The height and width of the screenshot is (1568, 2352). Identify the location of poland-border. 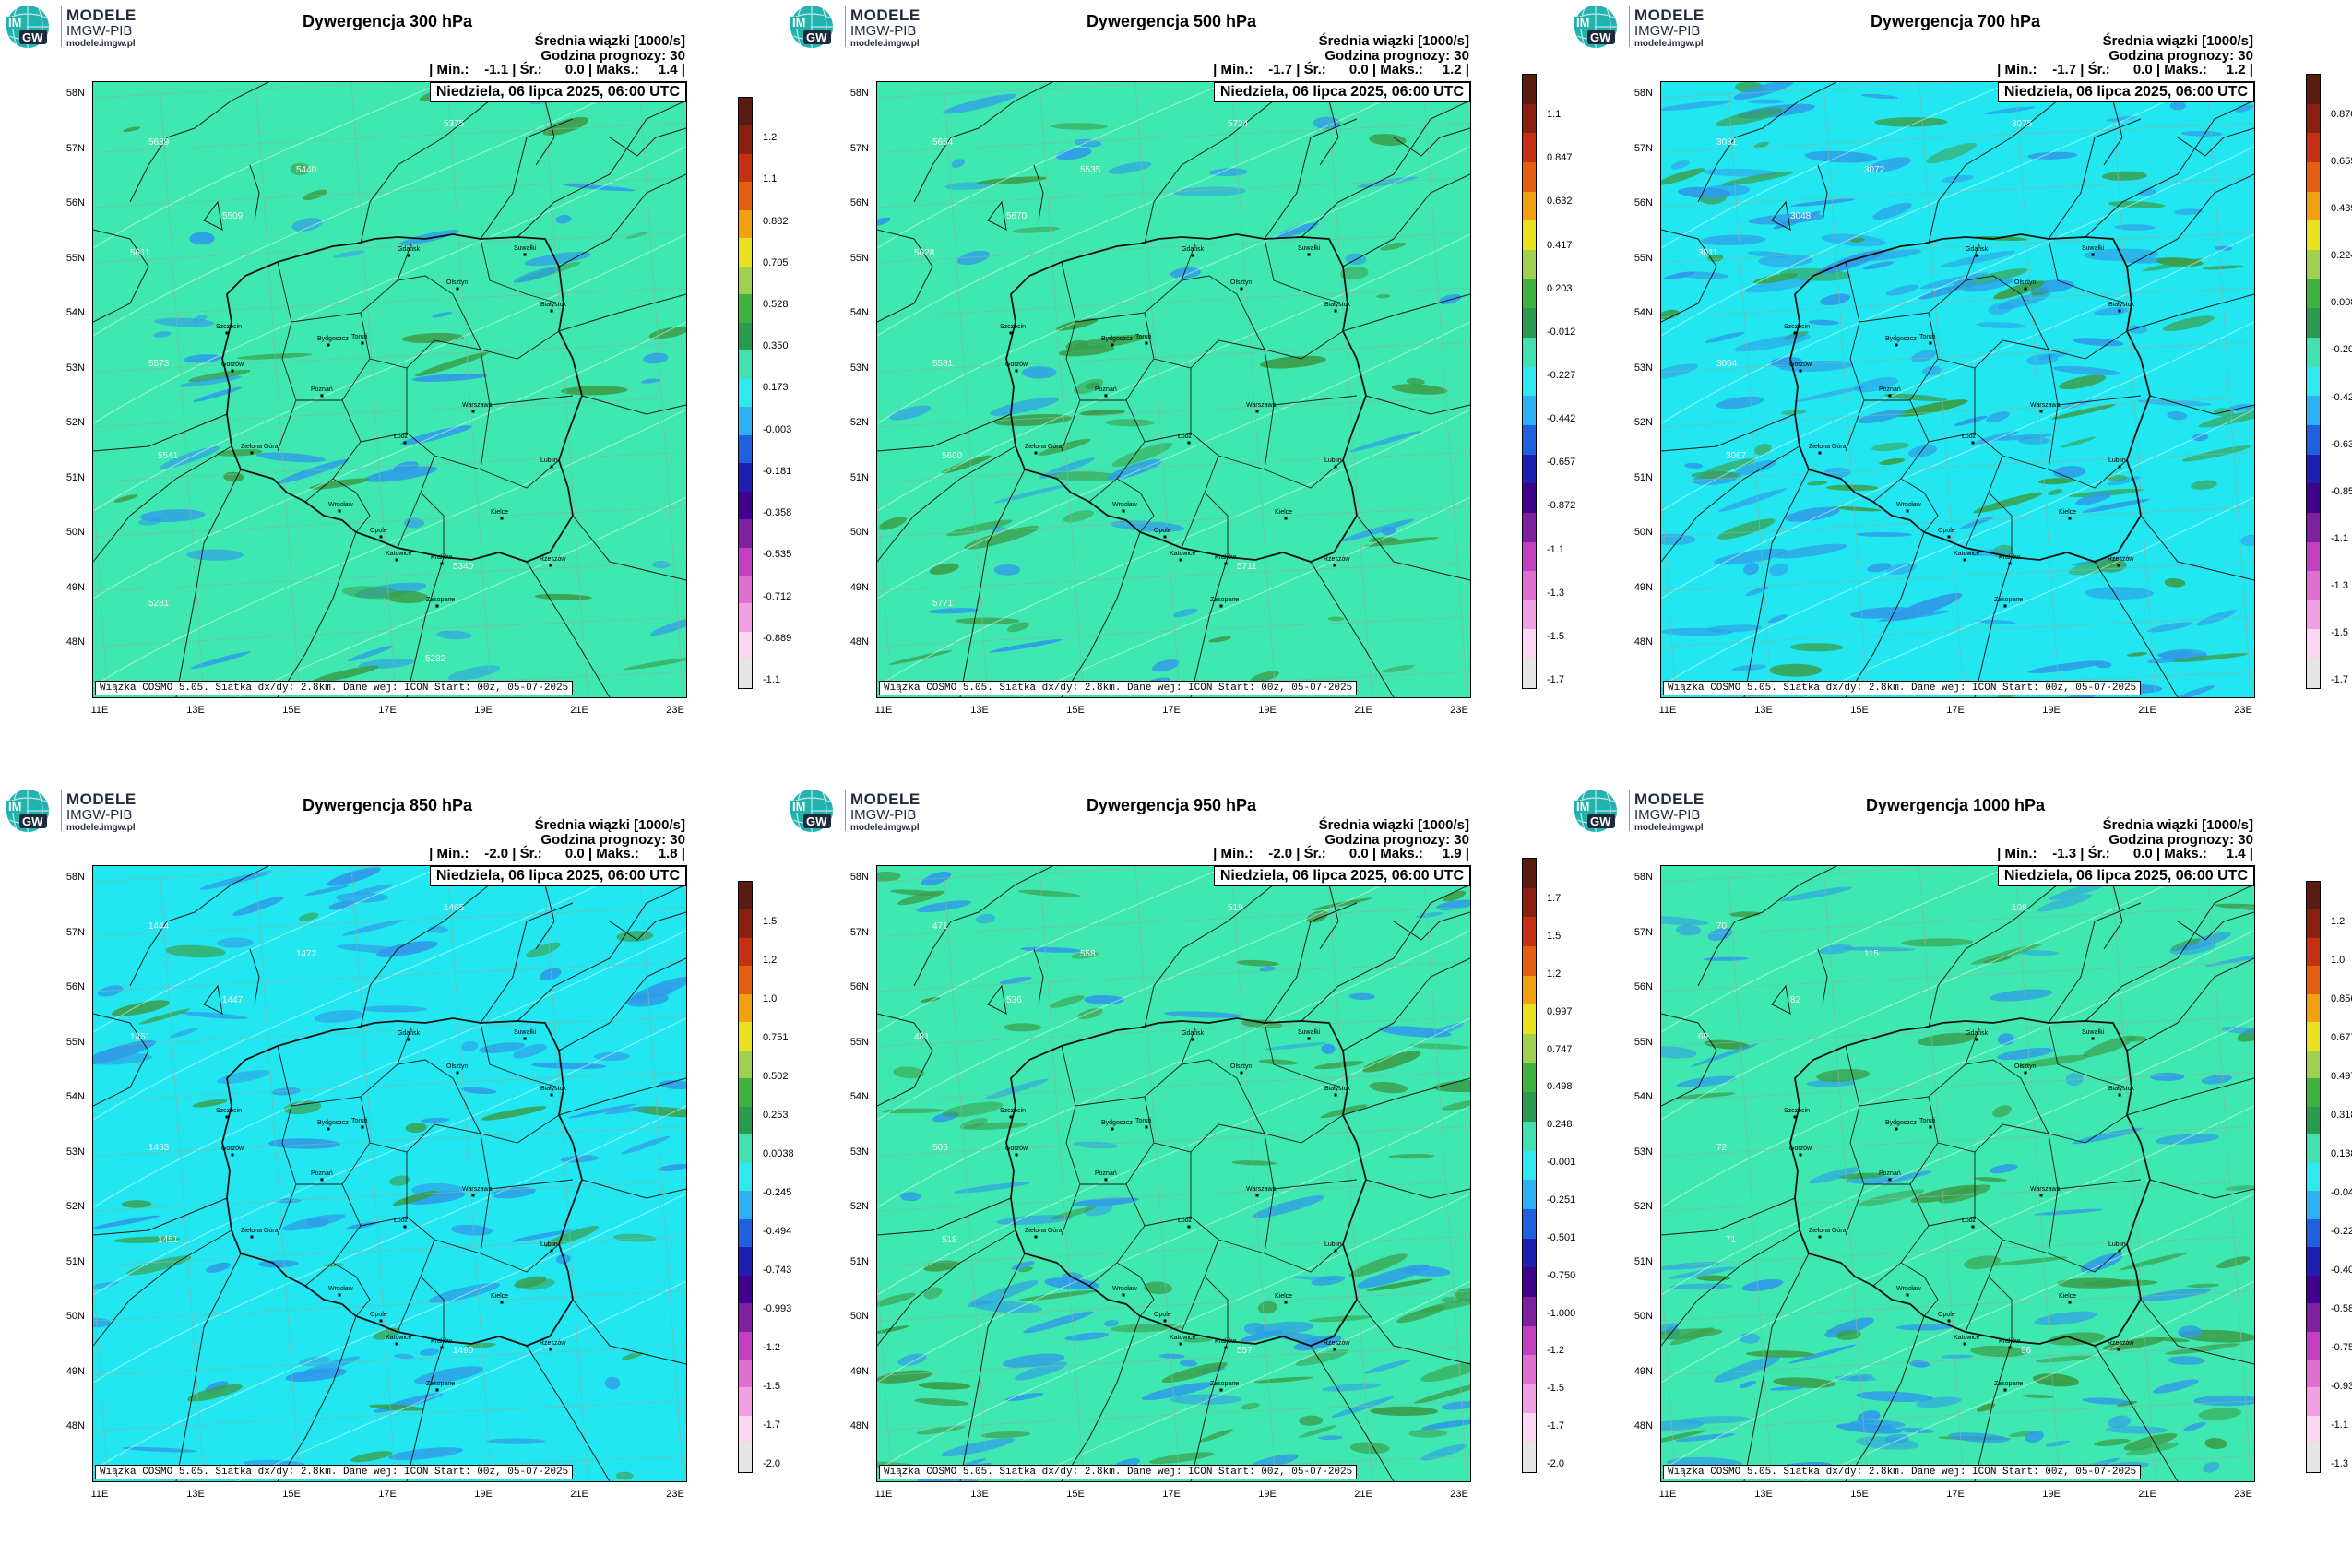
(1970, 398).